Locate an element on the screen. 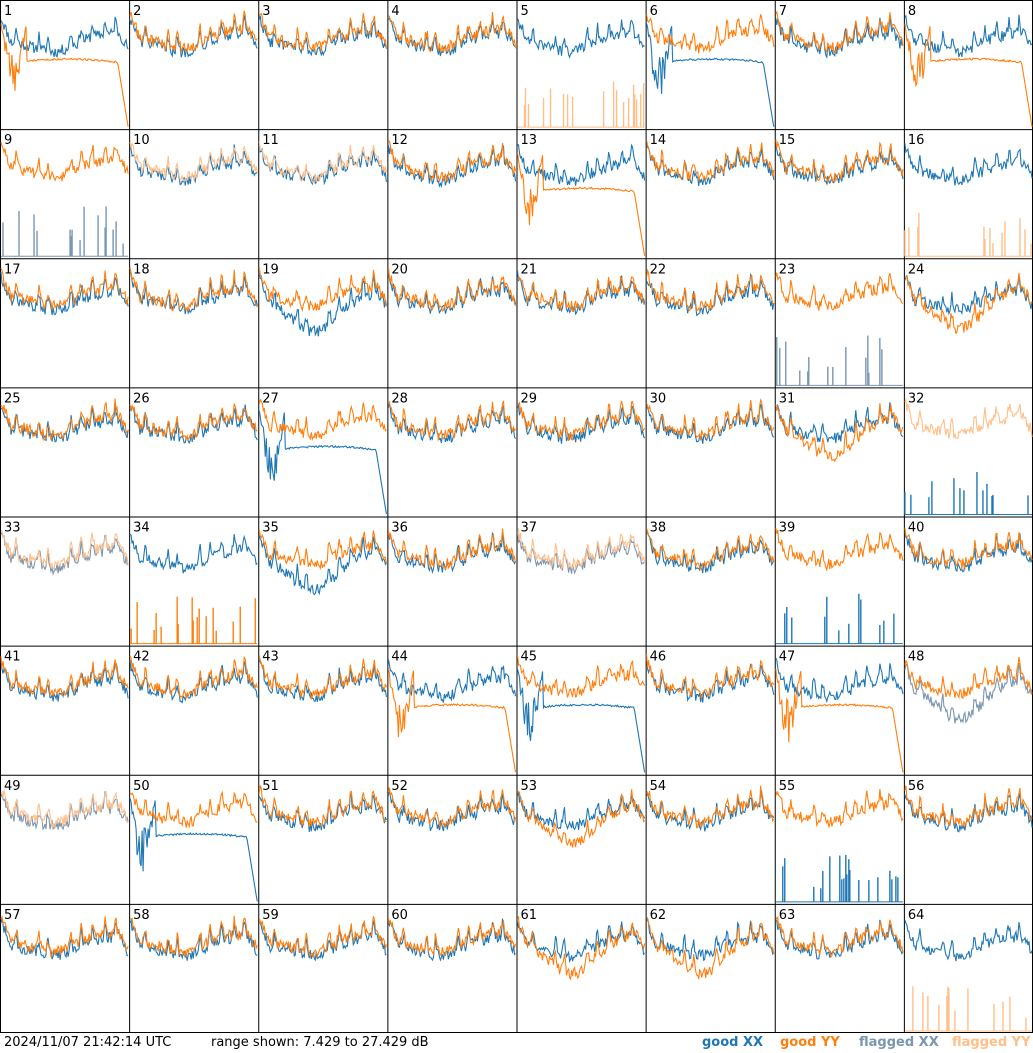 The width and height of the screenshot is (1033, 1053). series-flagged-xx is located at coordinates (968, 693).